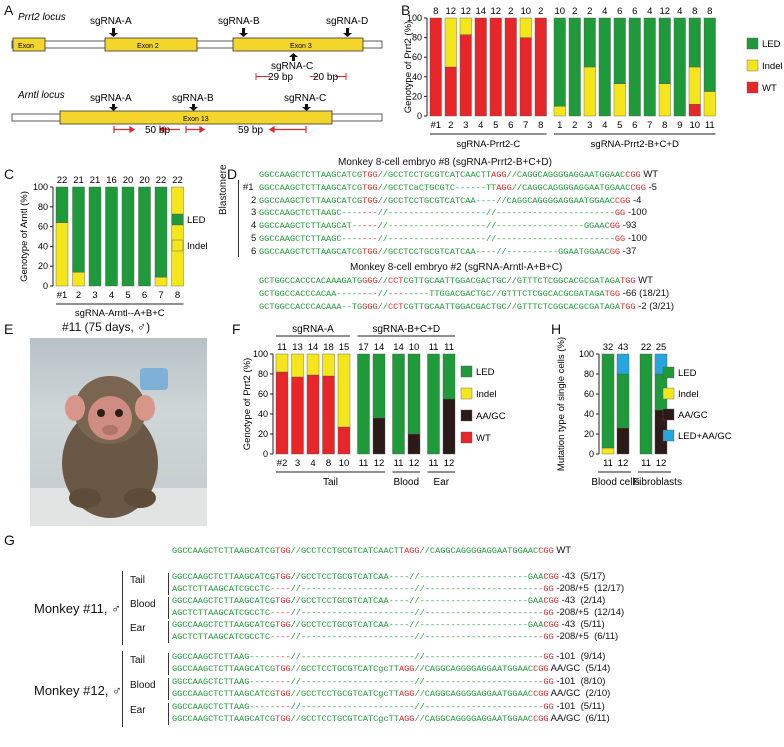 This screenshot has height=747, width=784. I want to click on seq-segment: ---------------------GAA, so click(481, 577).